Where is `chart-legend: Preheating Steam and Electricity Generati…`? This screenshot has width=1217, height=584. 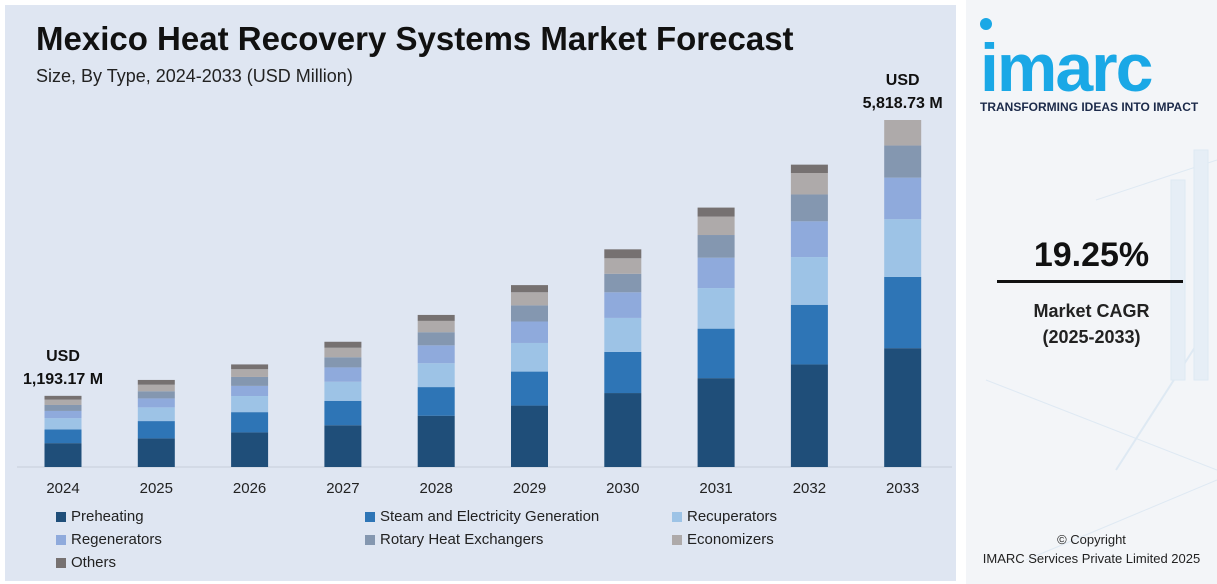 chart-legend: Preheating Steam and Electricity Generati… is located at coordinates (491, 543).